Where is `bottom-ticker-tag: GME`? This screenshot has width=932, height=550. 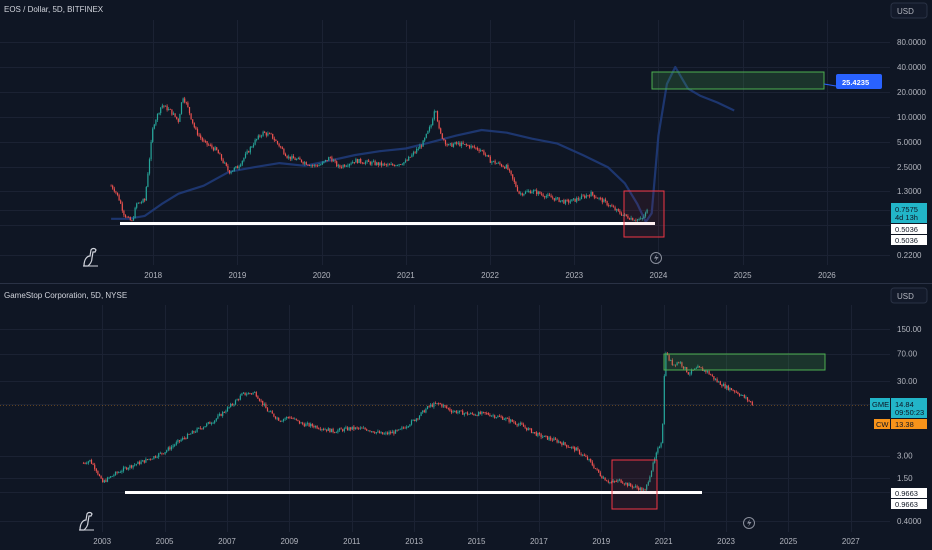
bottom-ticker-tag: GME is located at coordinates (880, 404).